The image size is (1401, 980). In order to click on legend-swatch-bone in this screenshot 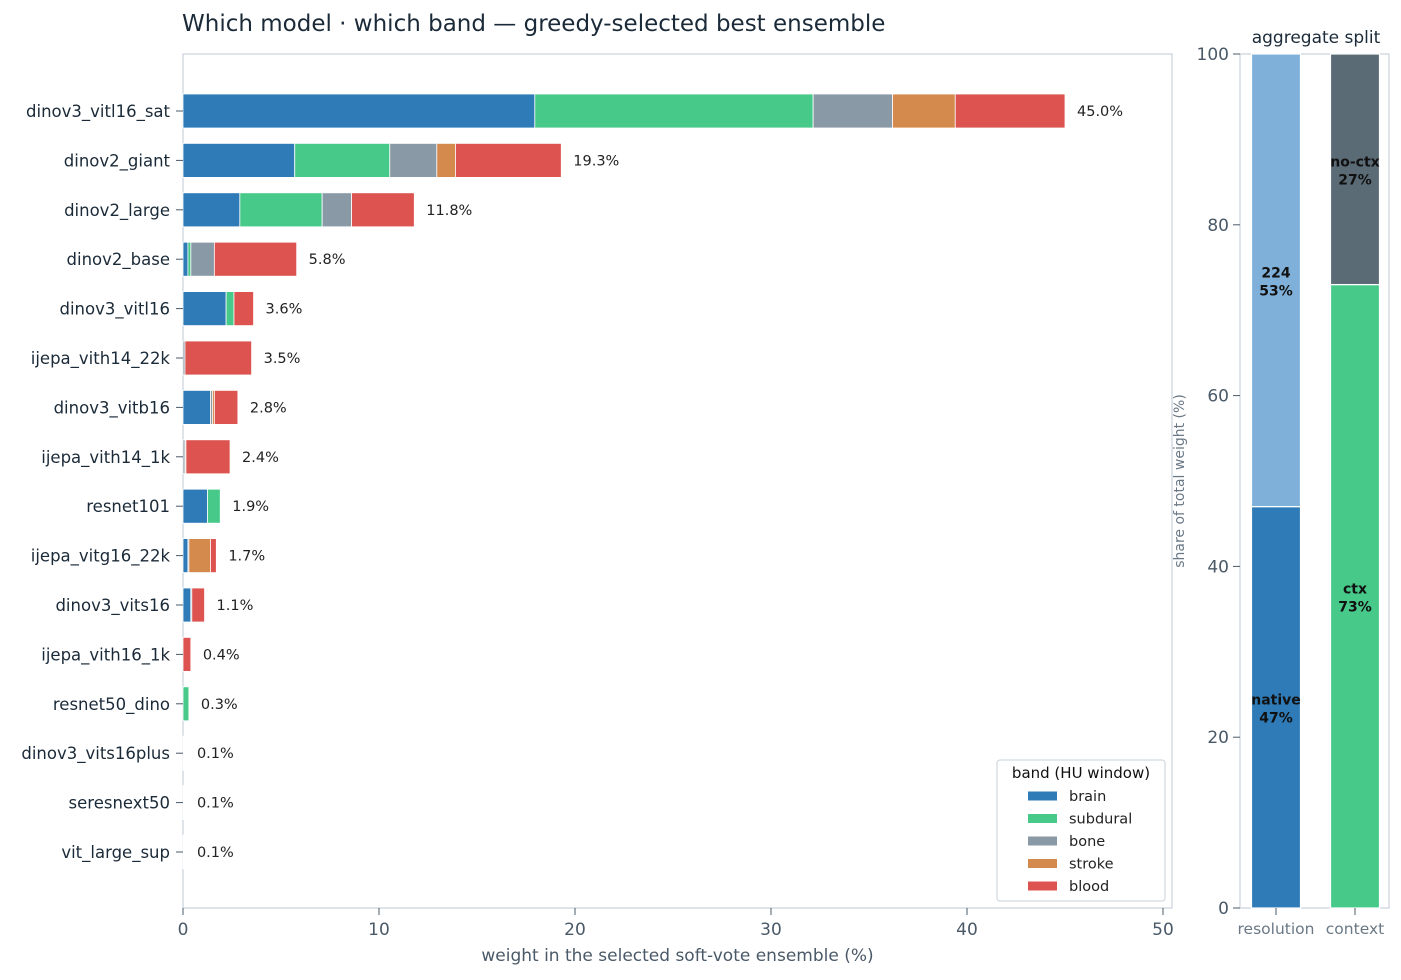, I will do `click(1042, 841)`.